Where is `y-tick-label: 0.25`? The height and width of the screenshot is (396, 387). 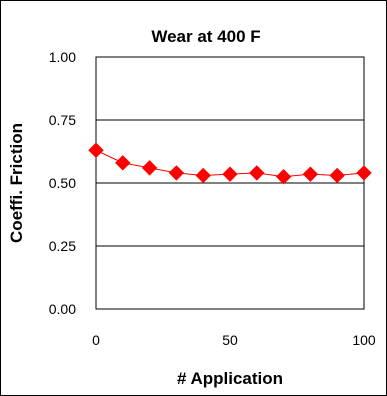
y-tick-label: 0.25 is located at coordinates (62, 246).